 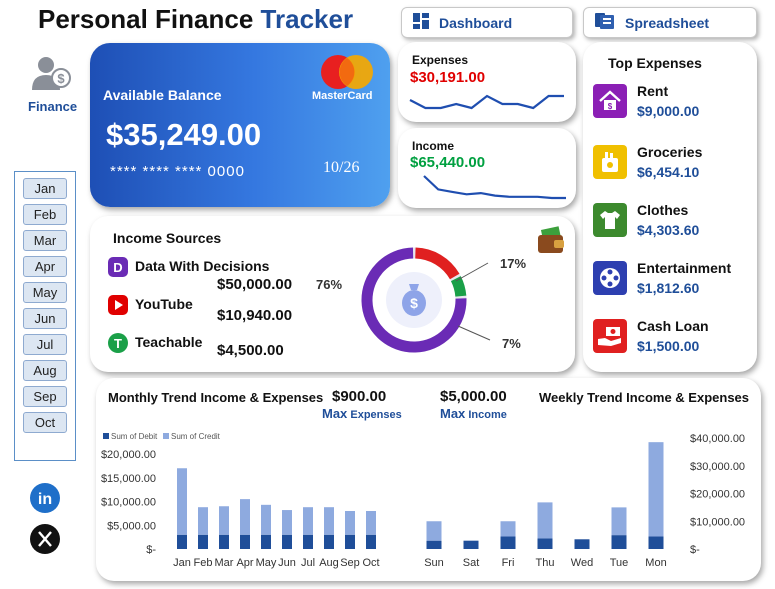 I want to click on x-tick-label: Sep, so click(x=350, y=563).